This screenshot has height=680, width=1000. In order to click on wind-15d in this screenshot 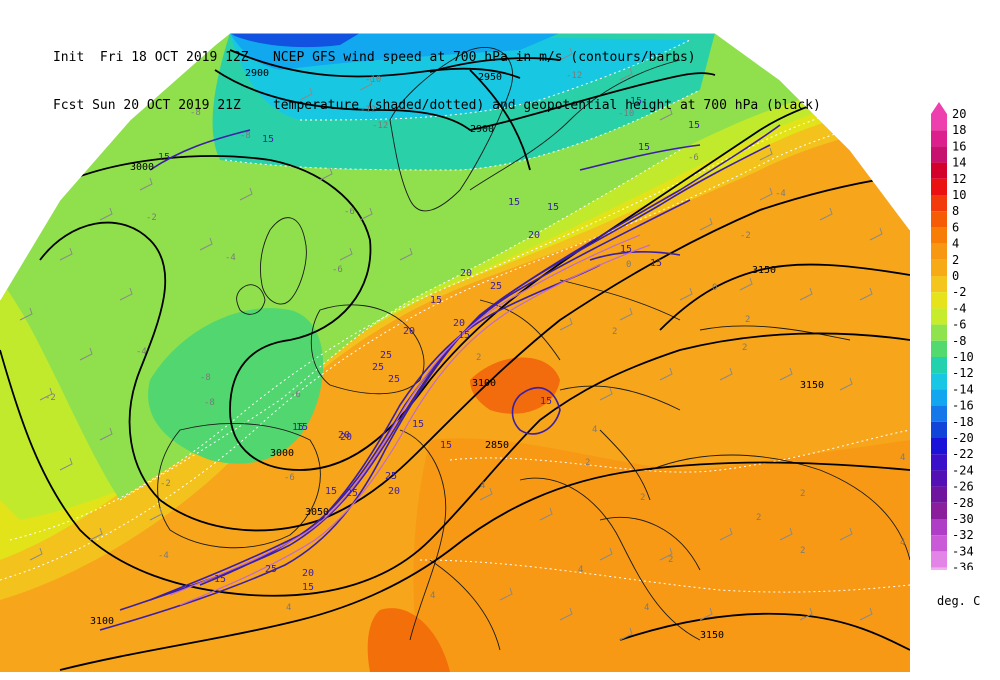, I will do `click(640, 157)`.